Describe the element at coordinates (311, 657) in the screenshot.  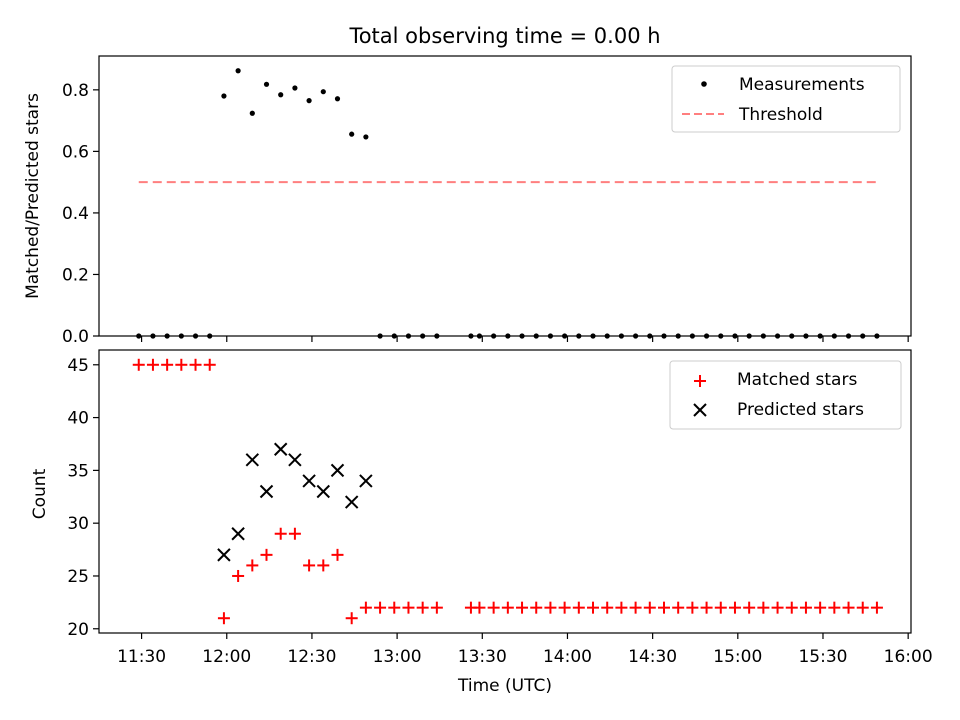
I see `x-tick-label-2: 12:30` at that location.